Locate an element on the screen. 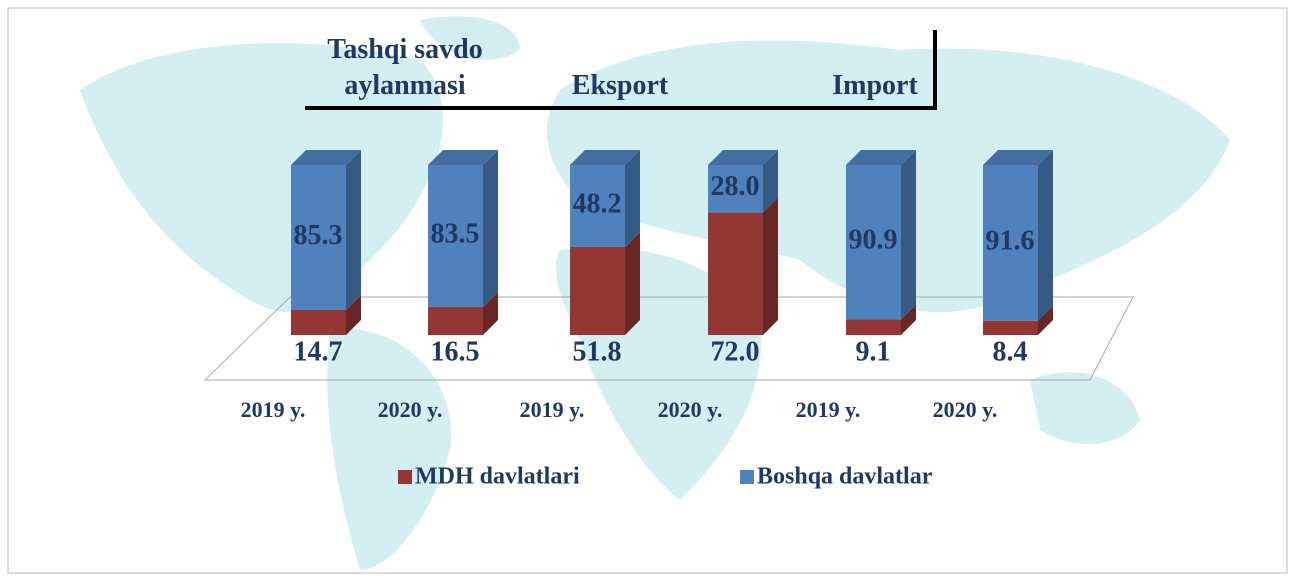  data-label: 14.7 is located at coordinates (318, 351).